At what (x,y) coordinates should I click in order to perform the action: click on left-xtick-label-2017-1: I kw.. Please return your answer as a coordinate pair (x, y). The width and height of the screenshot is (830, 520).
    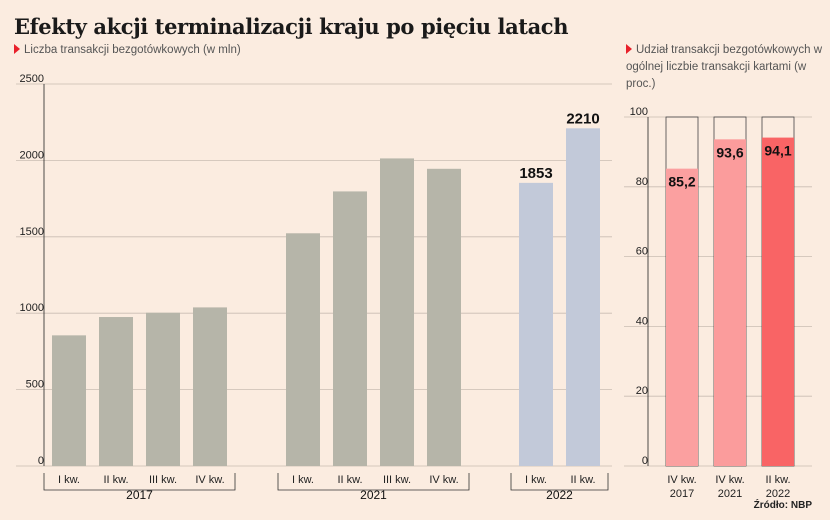
    Looking at the image, I should click on (69, 480).